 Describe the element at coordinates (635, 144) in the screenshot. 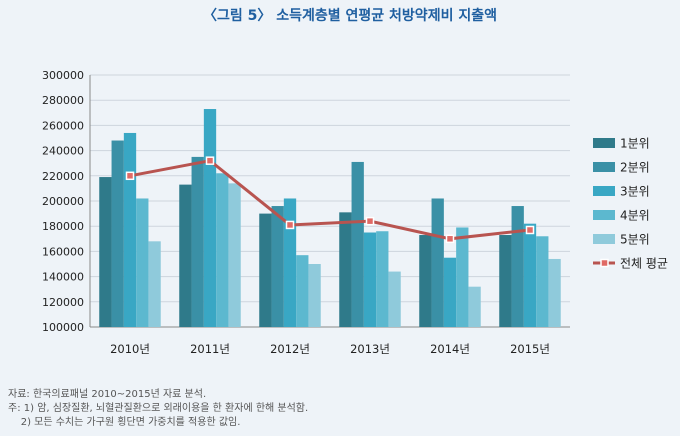

I see `legend-label: 1분위` at that location.